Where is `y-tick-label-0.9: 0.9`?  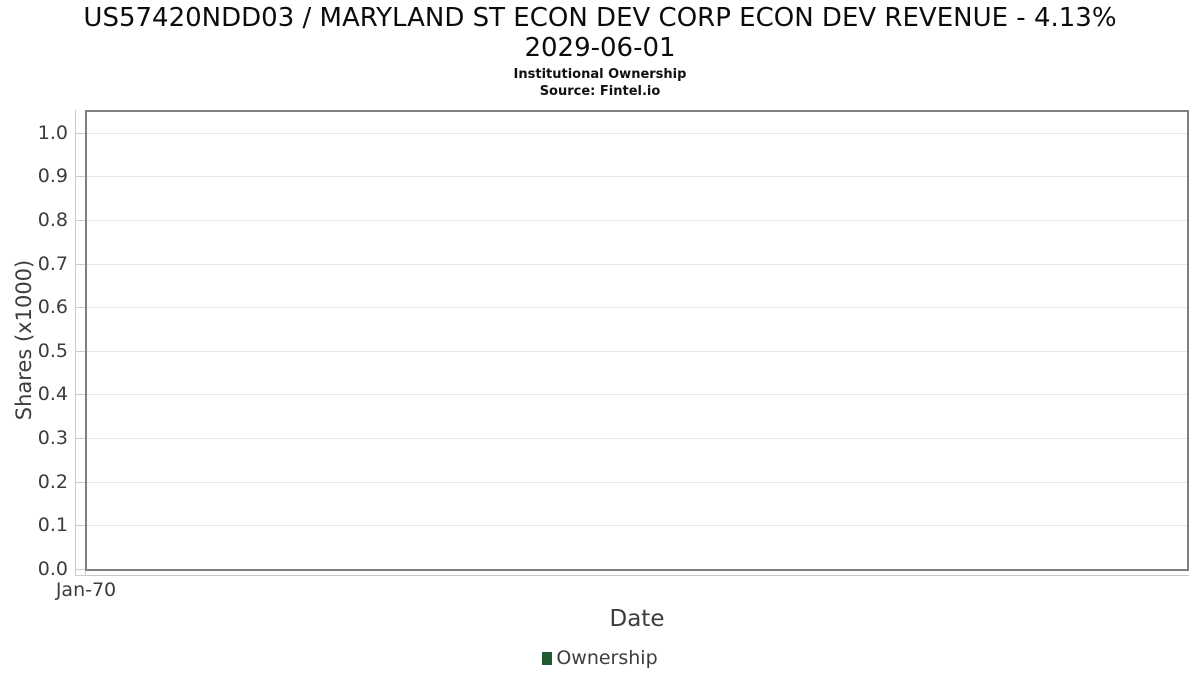 y-tick-label-0.9: 0.9 is located at coordinates (52, 176).